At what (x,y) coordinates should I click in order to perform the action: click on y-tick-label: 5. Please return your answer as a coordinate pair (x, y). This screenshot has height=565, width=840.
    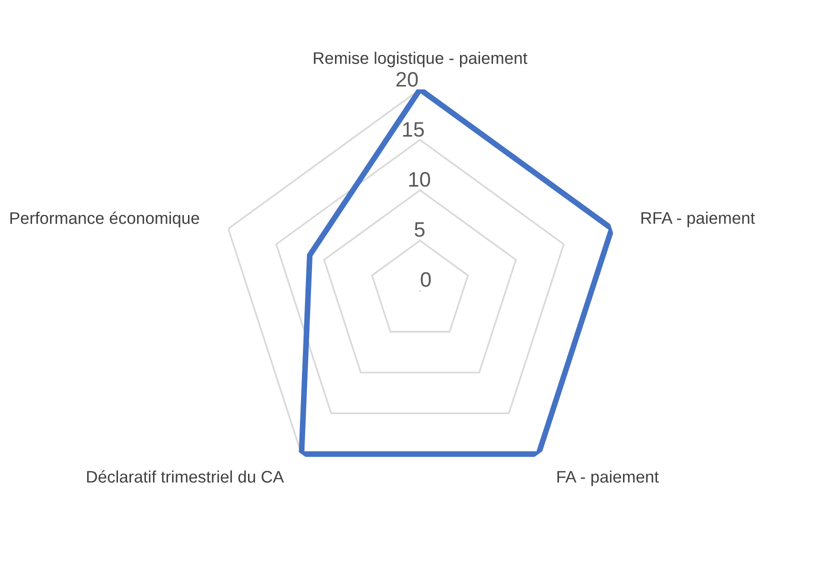
    Looking at the image, I should click on (419, 229).